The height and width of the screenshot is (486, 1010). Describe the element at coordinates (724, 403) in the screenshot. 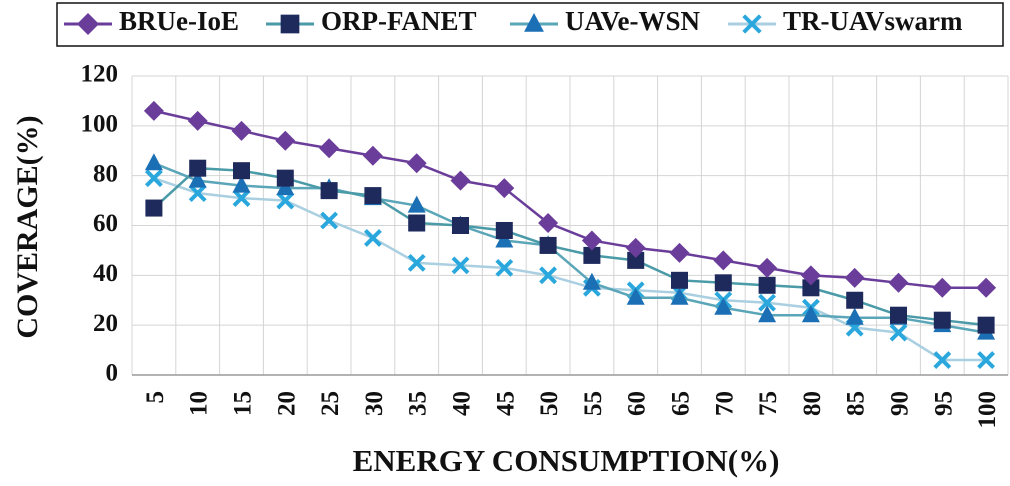

I see `x-tick-label: 70` at that location.